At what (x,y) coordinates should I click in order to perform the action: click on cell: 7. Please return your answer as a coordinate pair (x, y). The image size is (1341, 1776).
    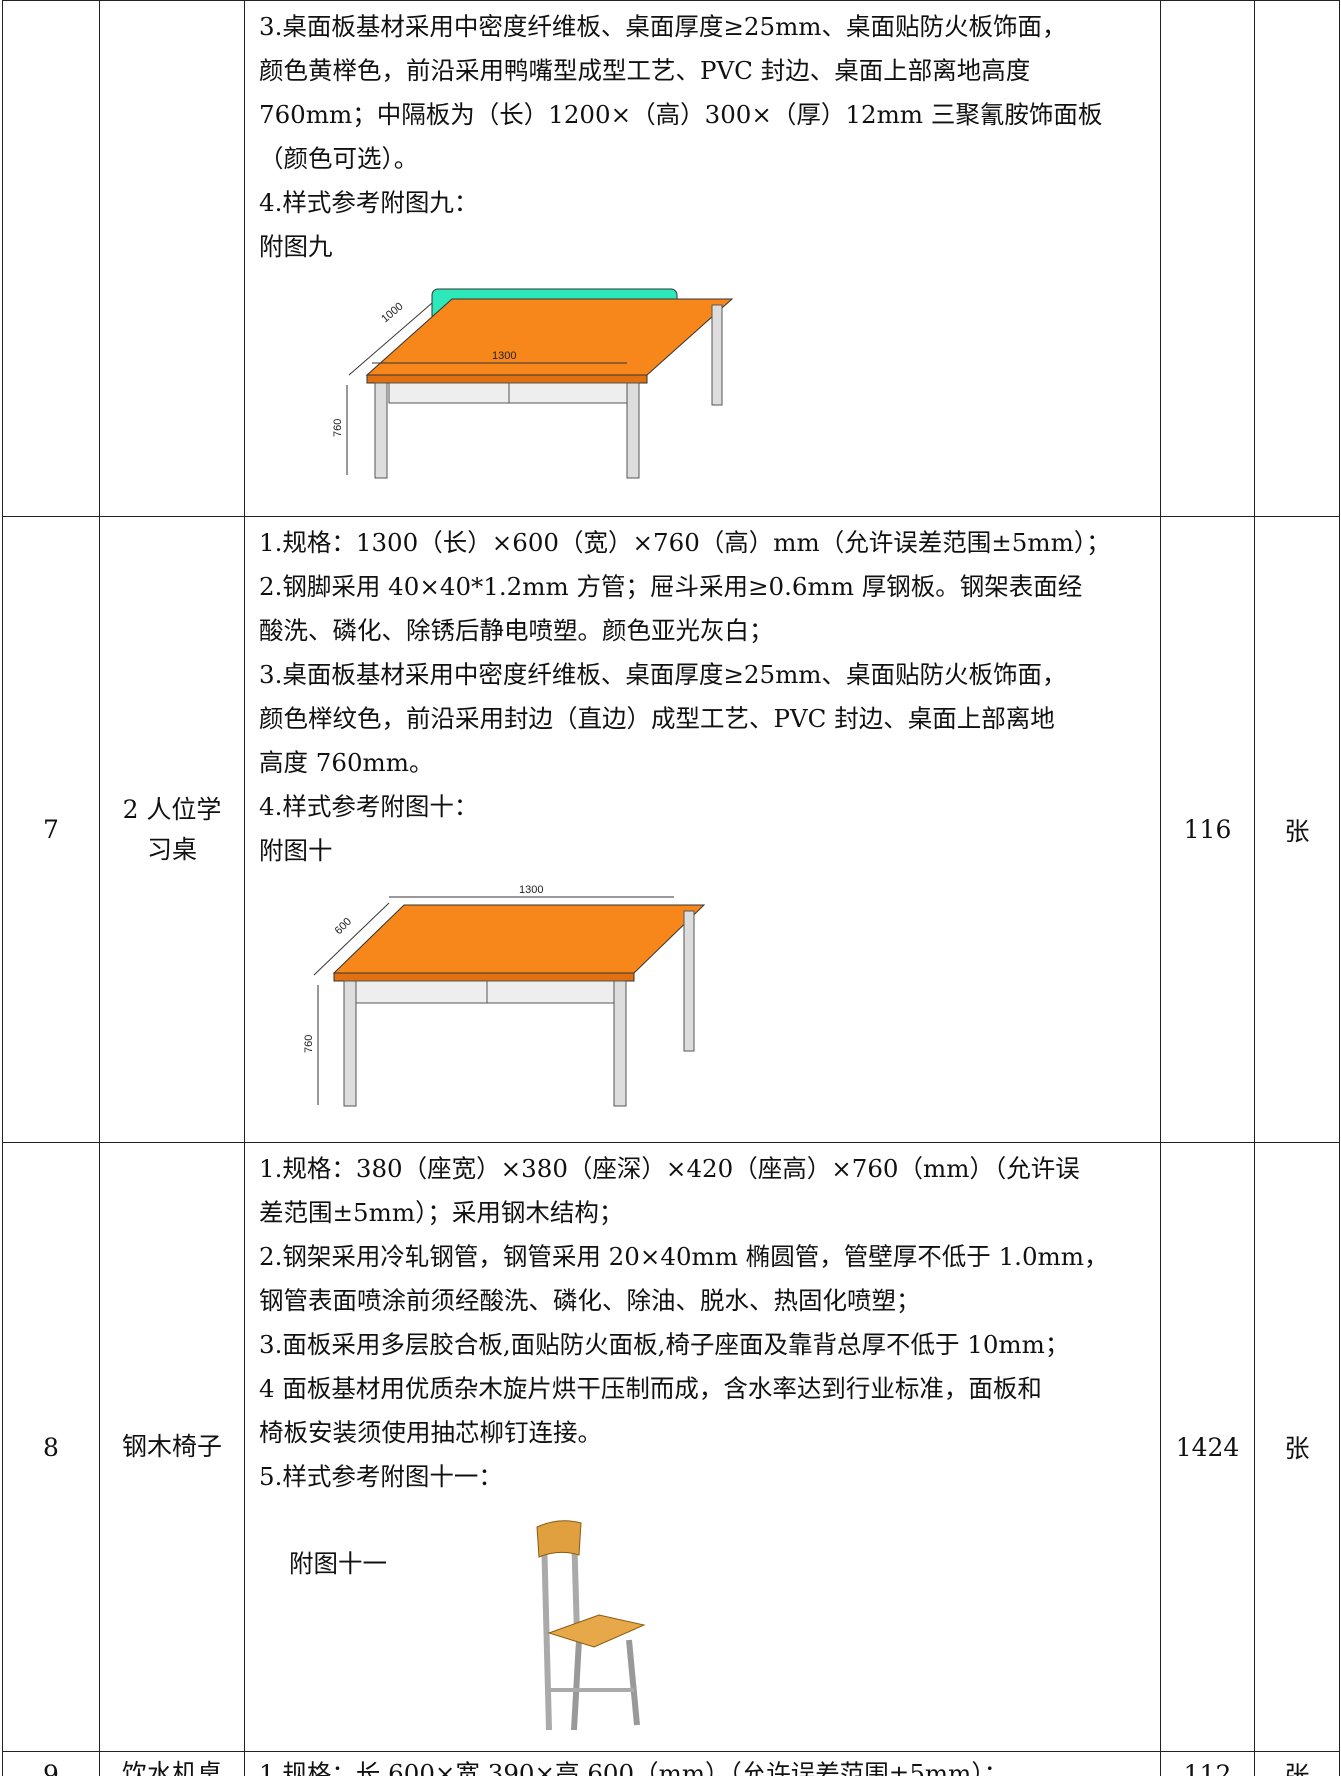
    Looking at the image, I should click on (51, 829).